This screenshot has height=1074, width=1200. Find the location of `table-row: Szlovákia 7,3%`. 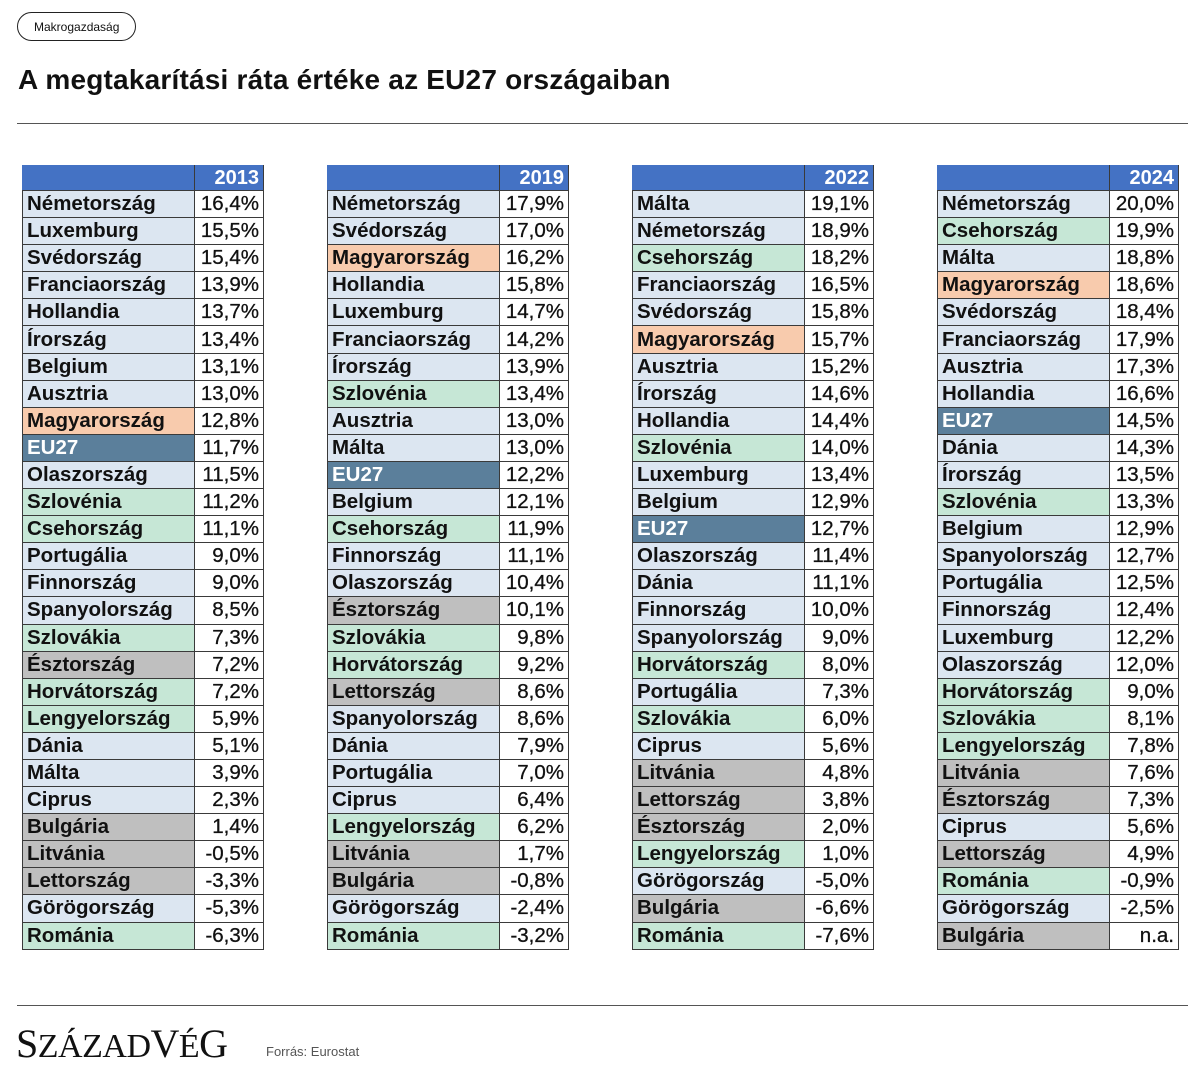

table-row: Szlovákia 7,3% is located at coordinates (142, 637).